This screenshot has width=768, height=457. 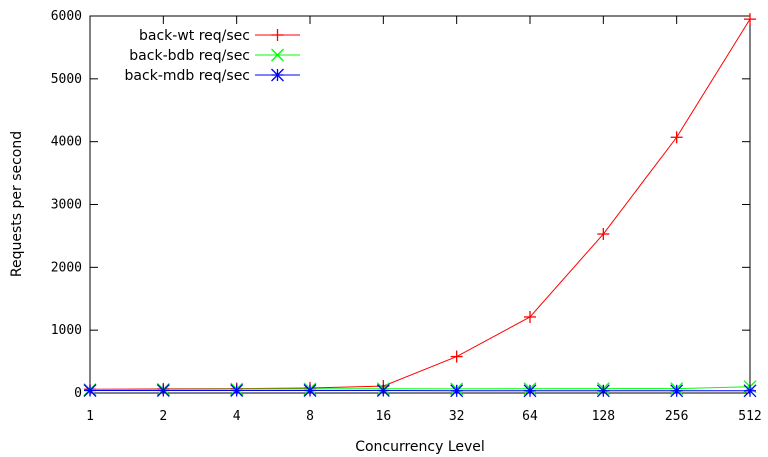 What do you see at coordinates (420, 447) in the screenshot?
I see `x-axis-label: Concurrency Level` at bounding box center [420, 447].